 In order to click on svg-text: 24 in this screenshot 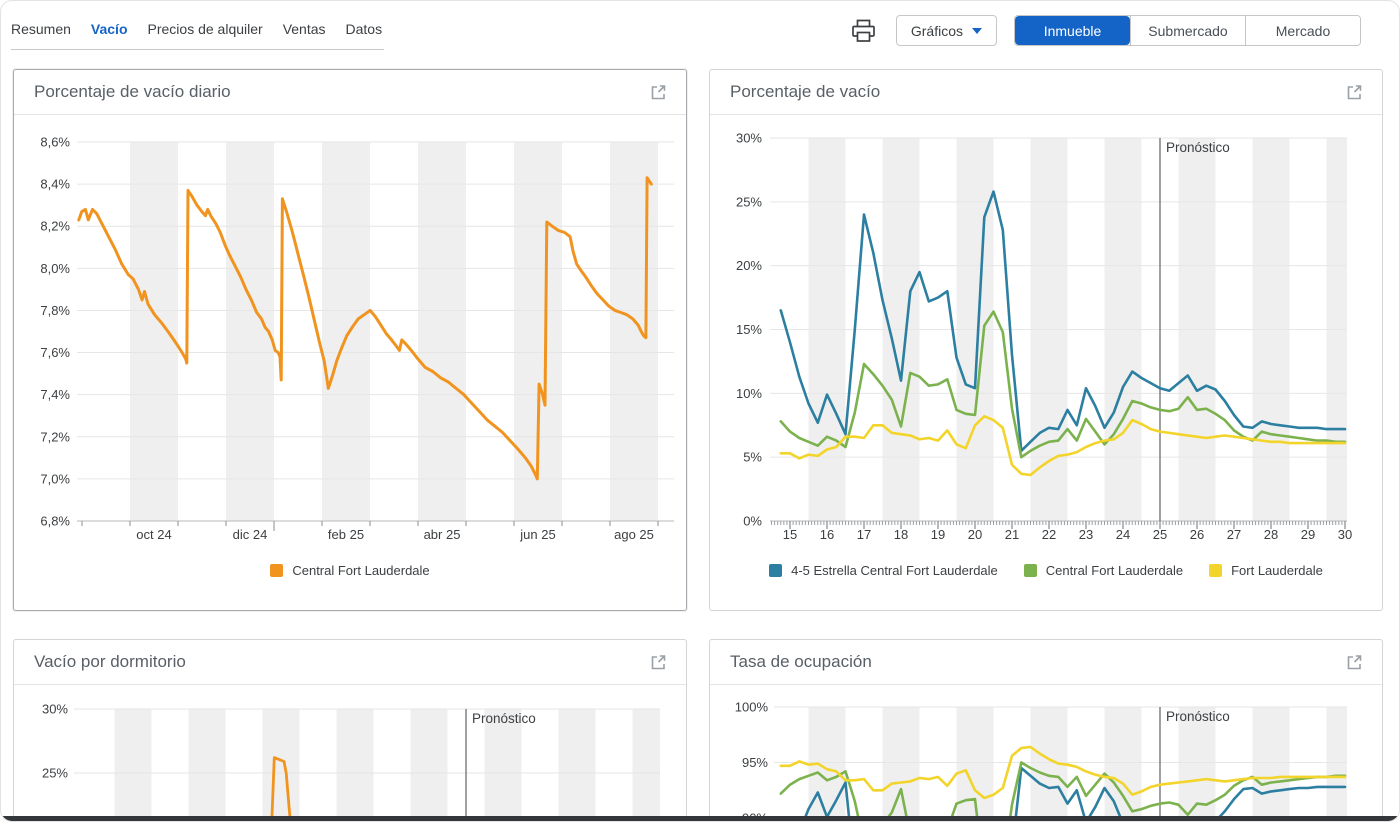, I will do `click(1123, 534)`.